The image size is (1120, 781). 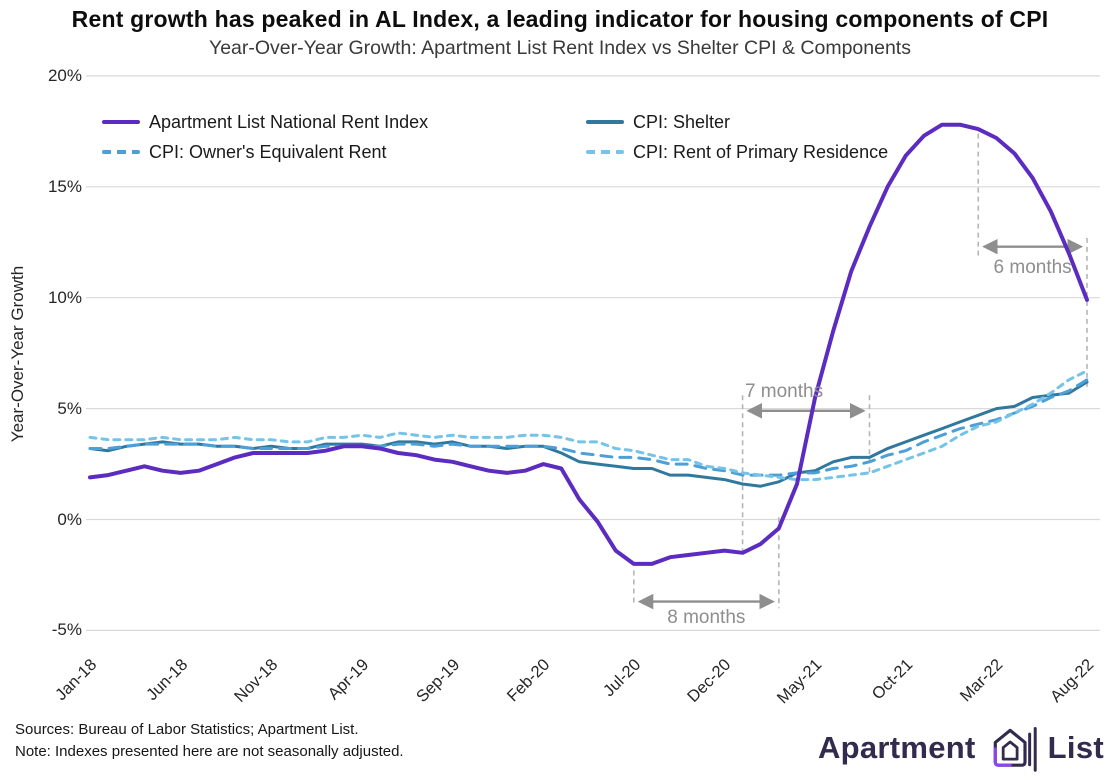 I want to click on y-tick-label: 5%, so click(x=69, y=408).